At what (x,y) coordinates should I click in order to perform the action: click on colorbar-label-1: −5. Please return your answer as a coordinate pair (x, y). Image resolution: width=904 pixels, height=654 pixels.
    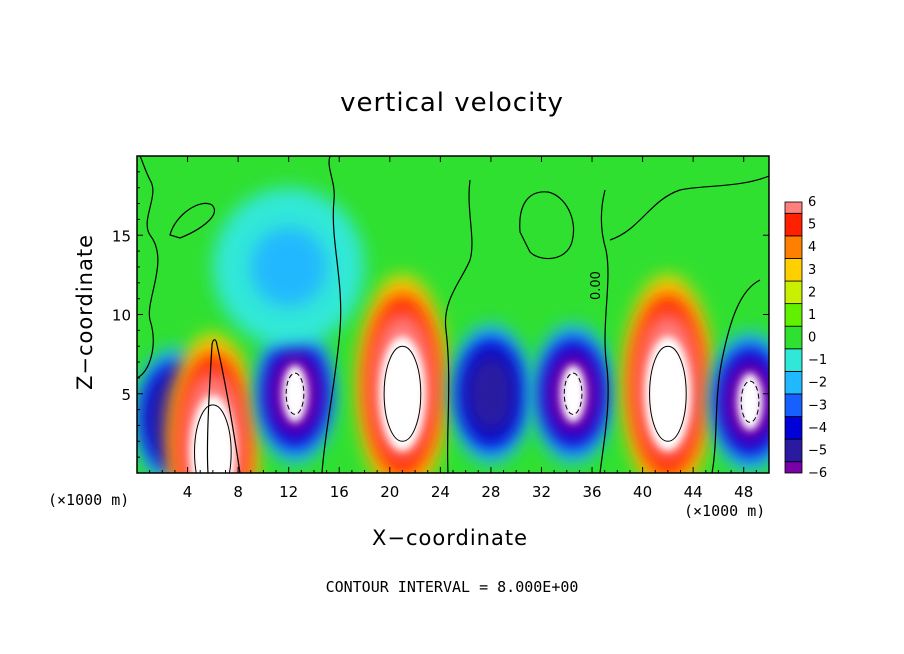
    Looking at the image, I should click on (817, 450).